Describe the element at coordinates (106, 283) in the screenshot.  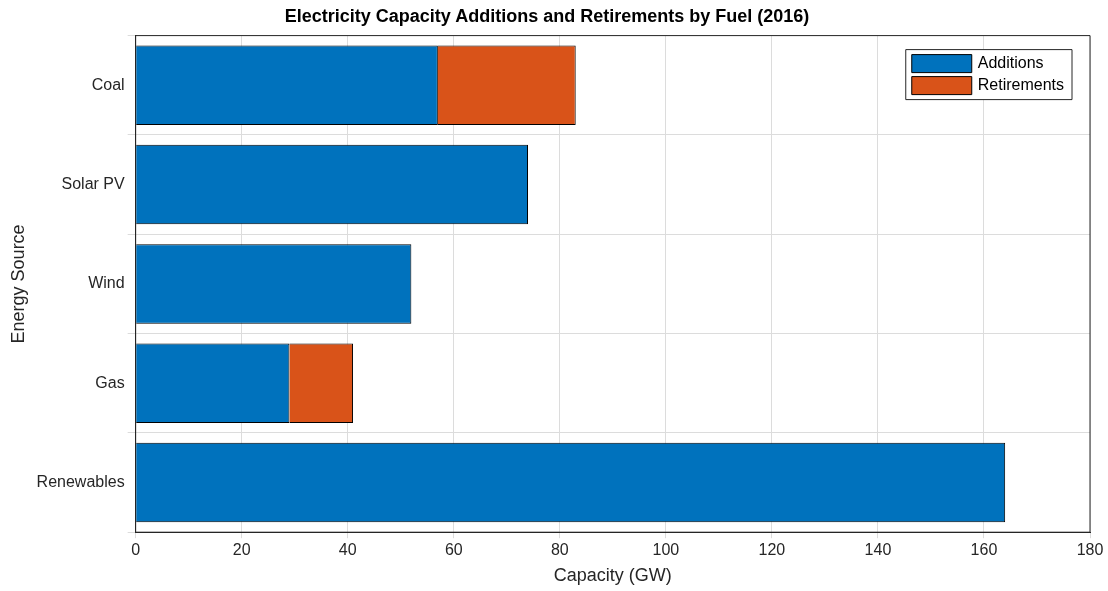
I see `y-tick-label: Wind` at that location.